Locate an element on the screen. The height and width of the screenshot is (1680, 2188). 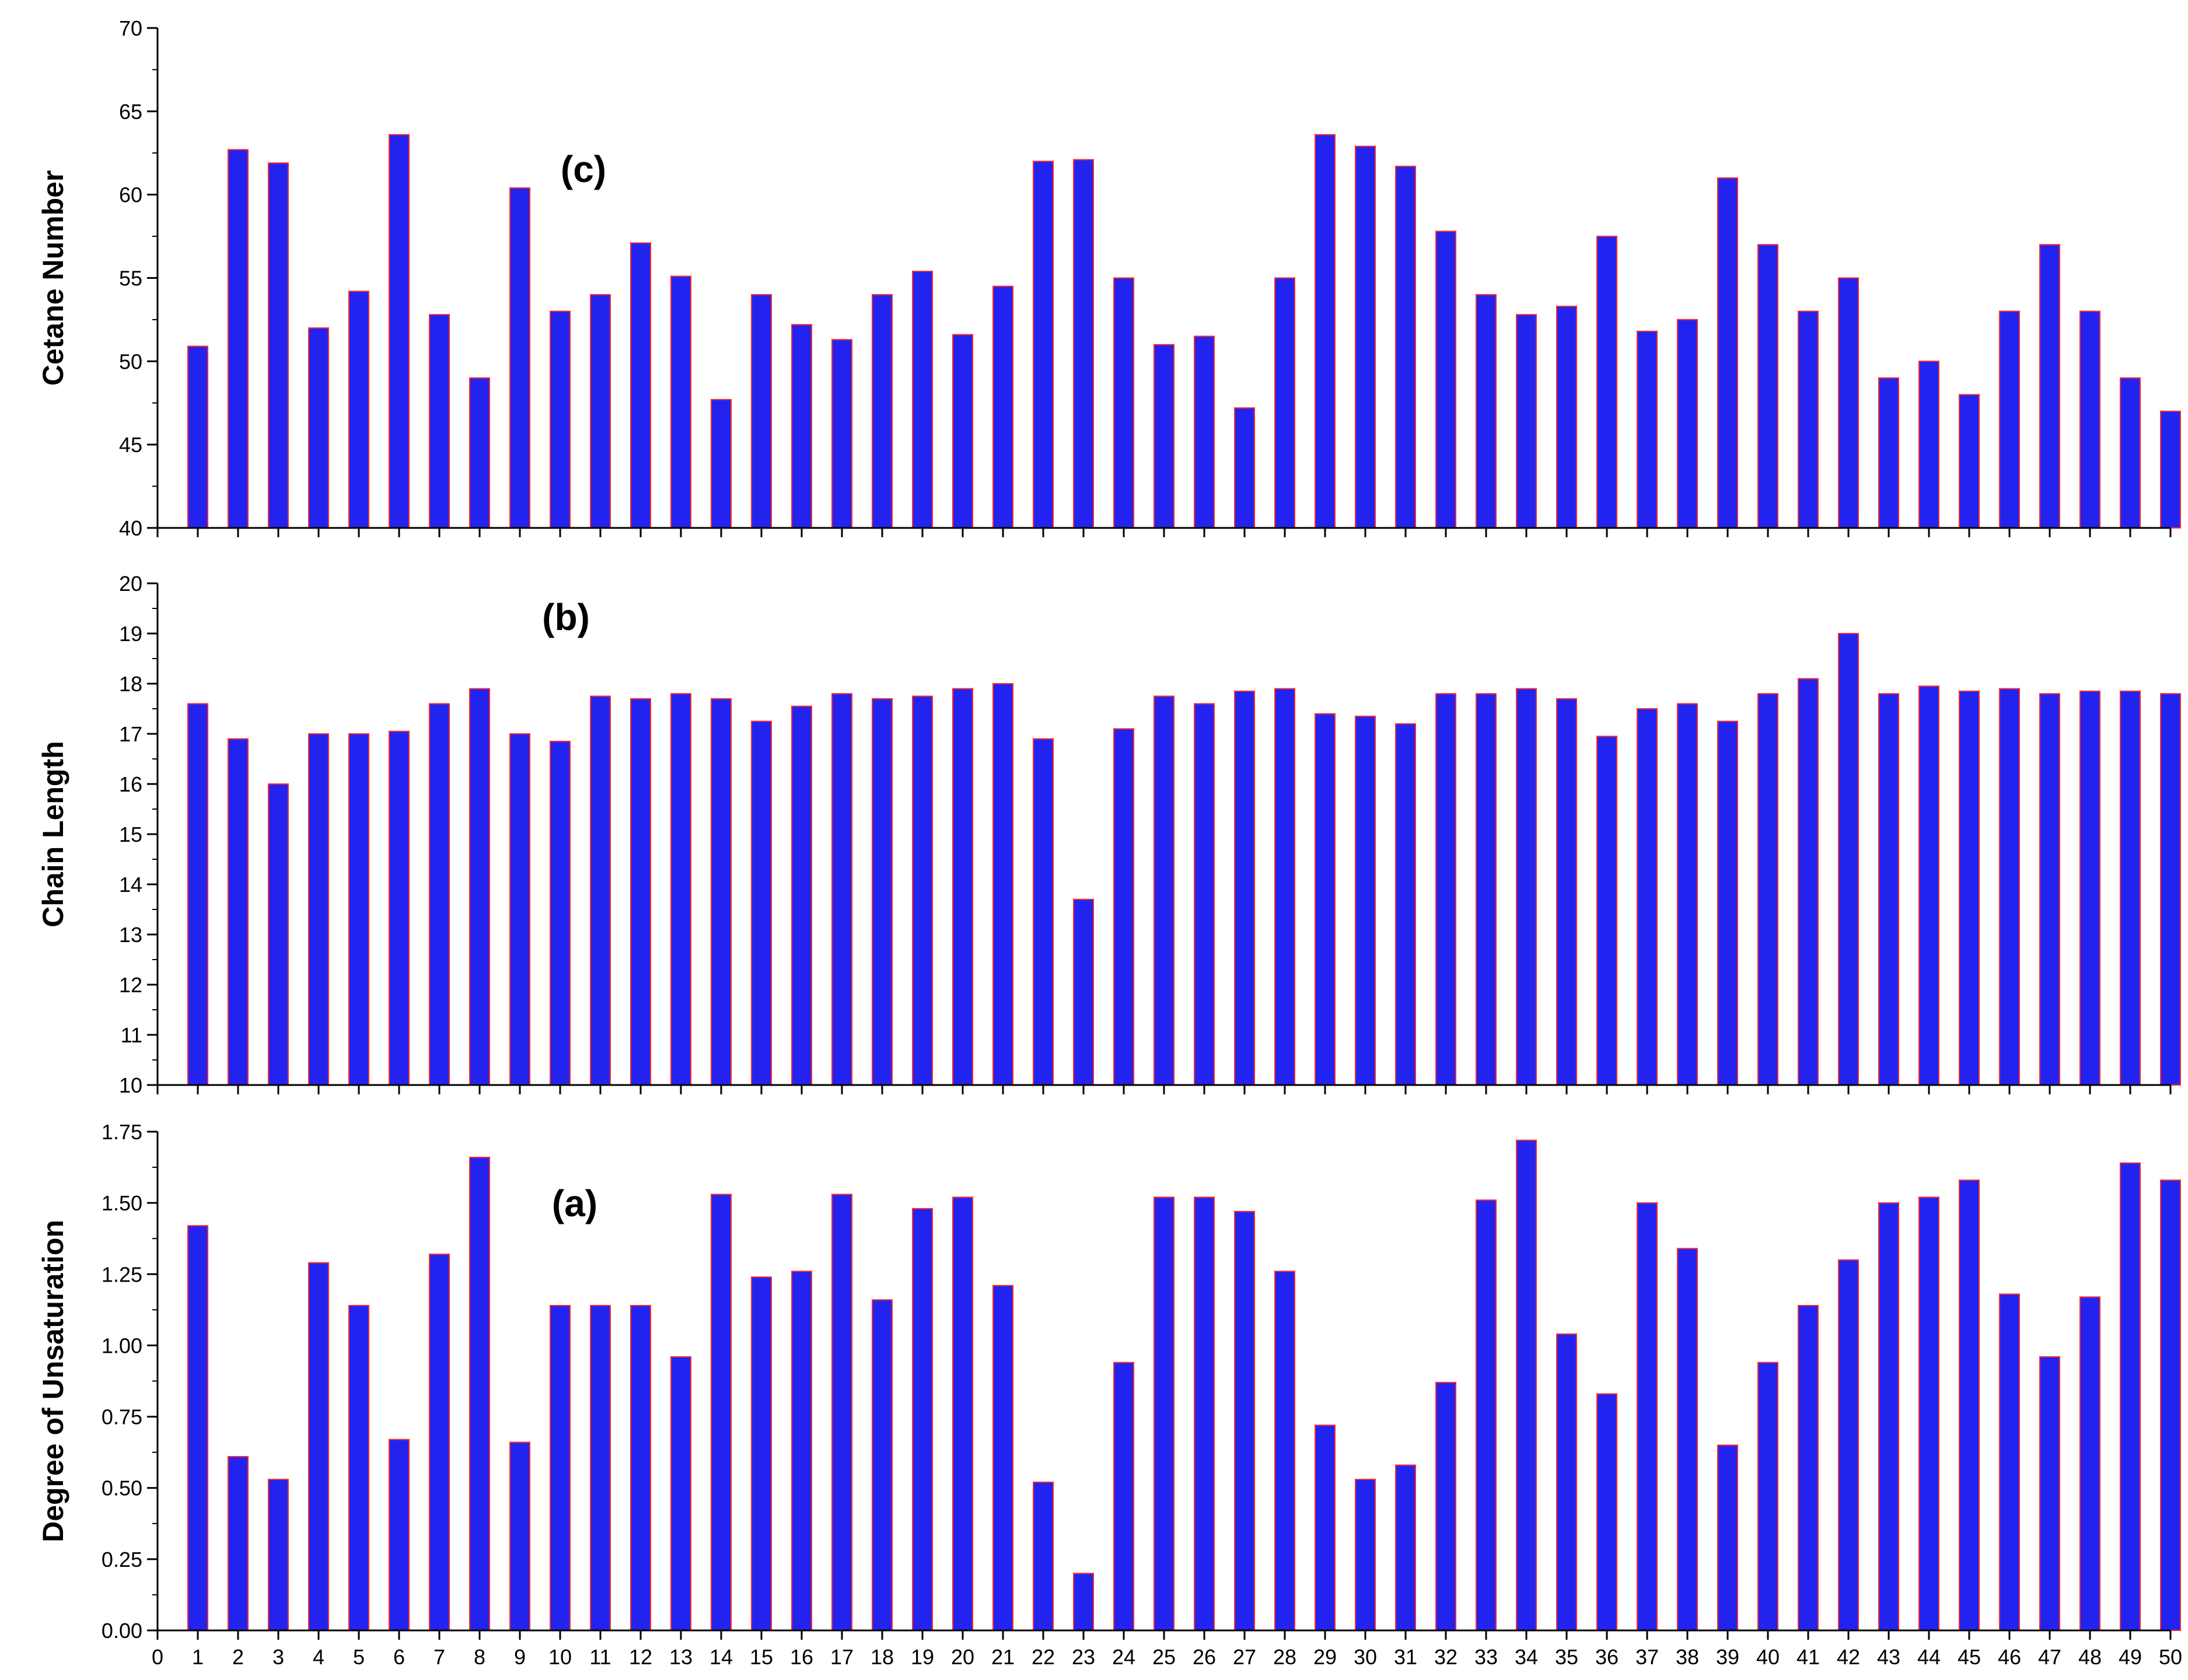
x-tick-label: 21 is located at coordinates (1003, 1657).